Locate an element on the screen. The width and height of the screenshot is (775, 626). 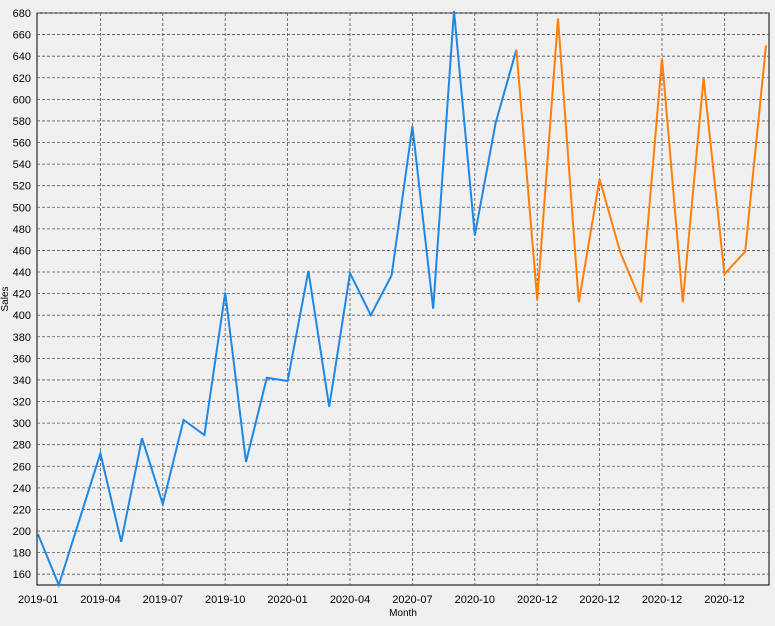
y-tick-label: 580 is located at coordinates (22, 122).